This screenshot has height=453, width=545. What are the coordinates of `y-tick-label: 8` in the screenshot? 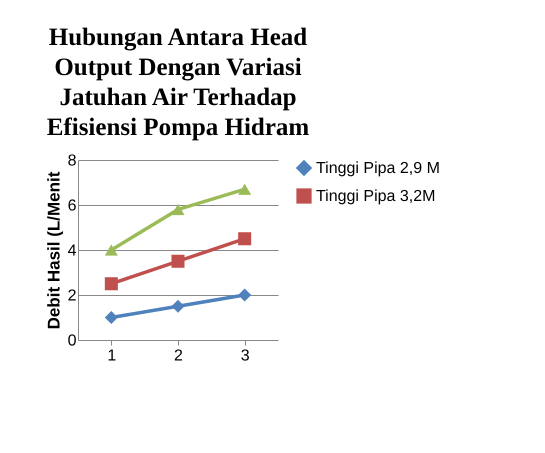 It's located at (72, 161).